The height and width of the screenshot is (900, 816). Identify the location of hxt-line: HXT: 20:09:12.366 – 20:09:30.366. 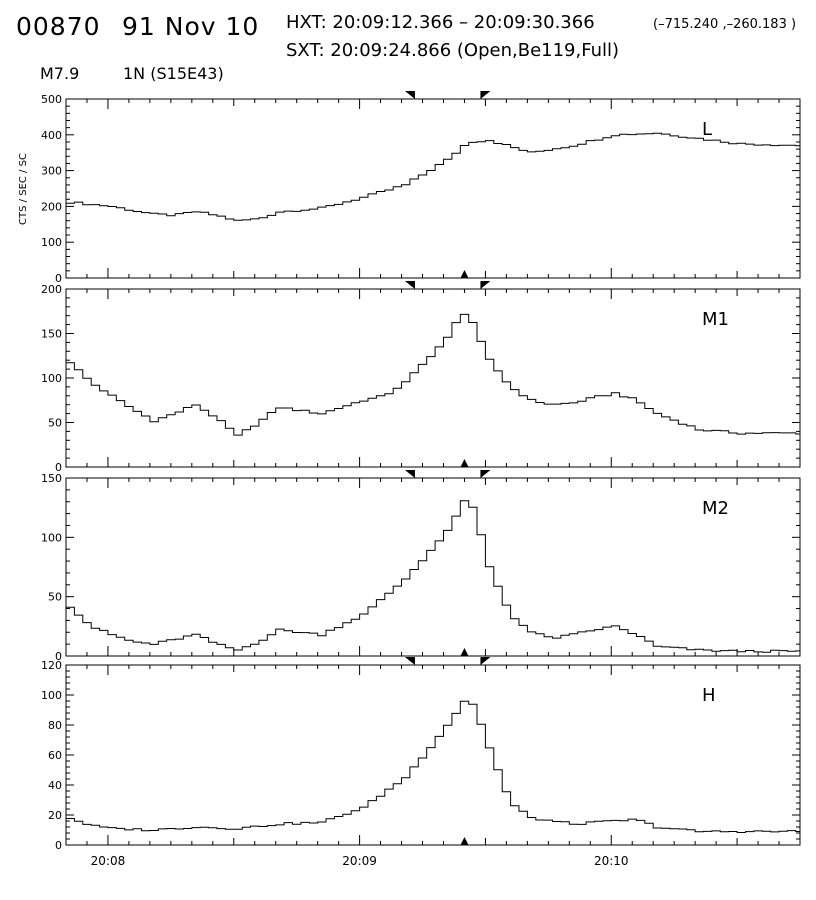
(440, 22).